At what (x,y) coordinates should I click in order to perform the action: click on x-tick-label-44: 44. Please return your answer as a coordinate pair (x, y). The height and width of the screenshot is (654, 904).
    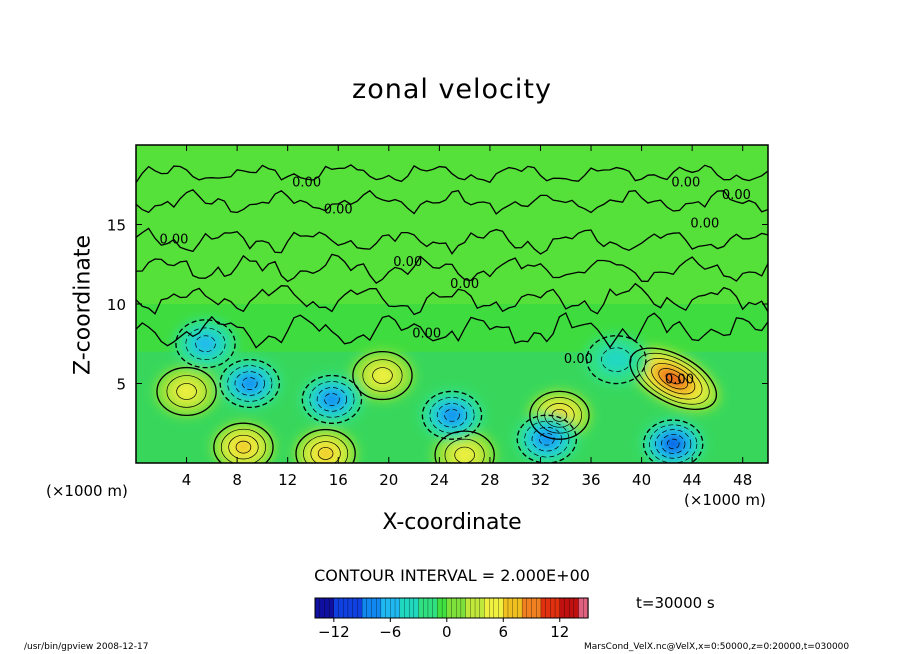
    Looking at the image, I should click on (692, 480).